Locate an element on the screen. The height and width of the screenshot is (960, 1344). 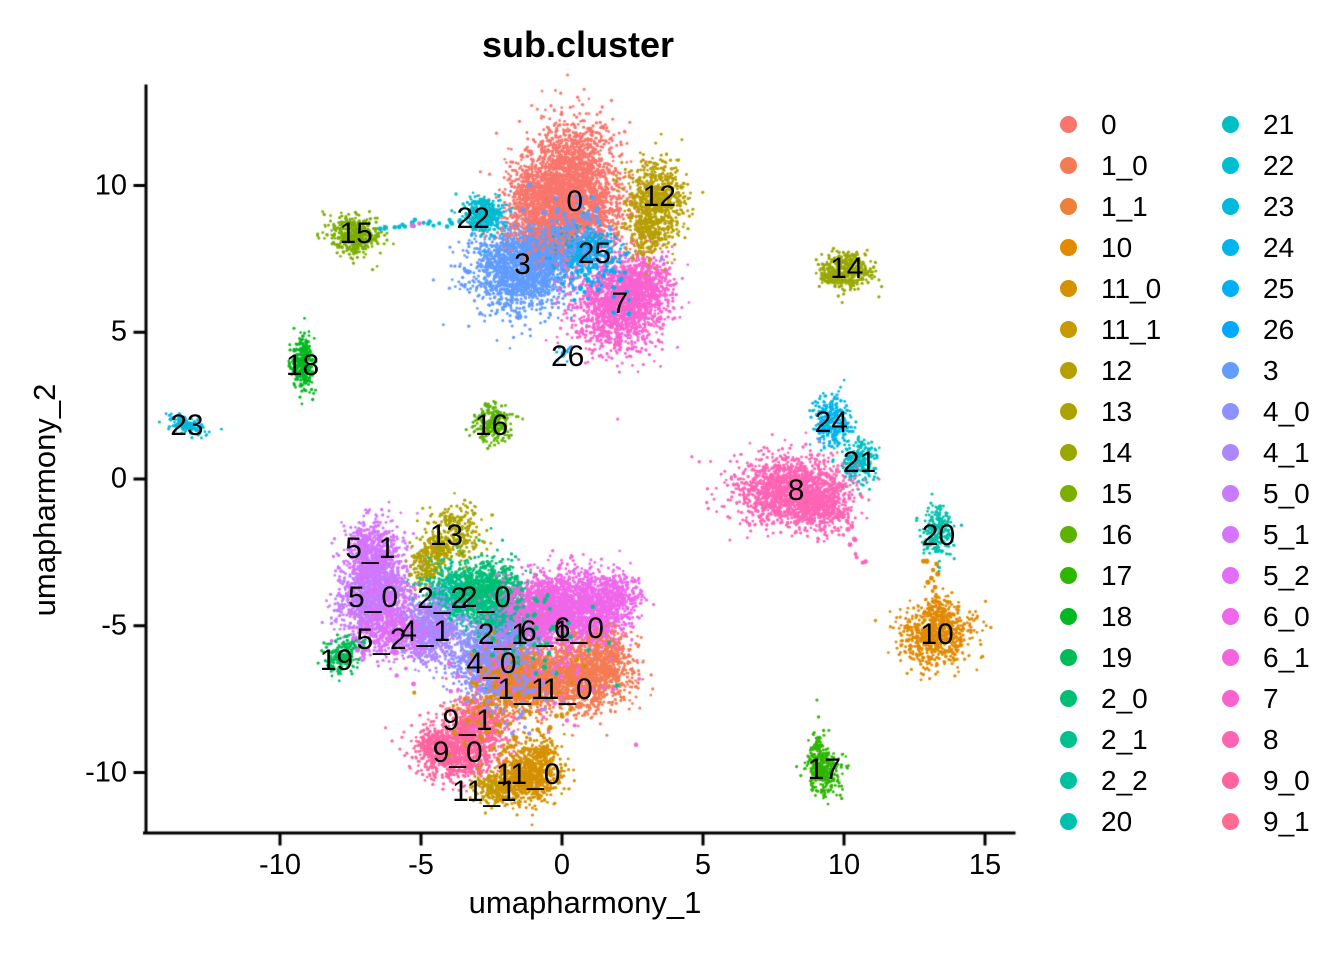
legend-item-25: 25 is located at coordinates (1283, 288).